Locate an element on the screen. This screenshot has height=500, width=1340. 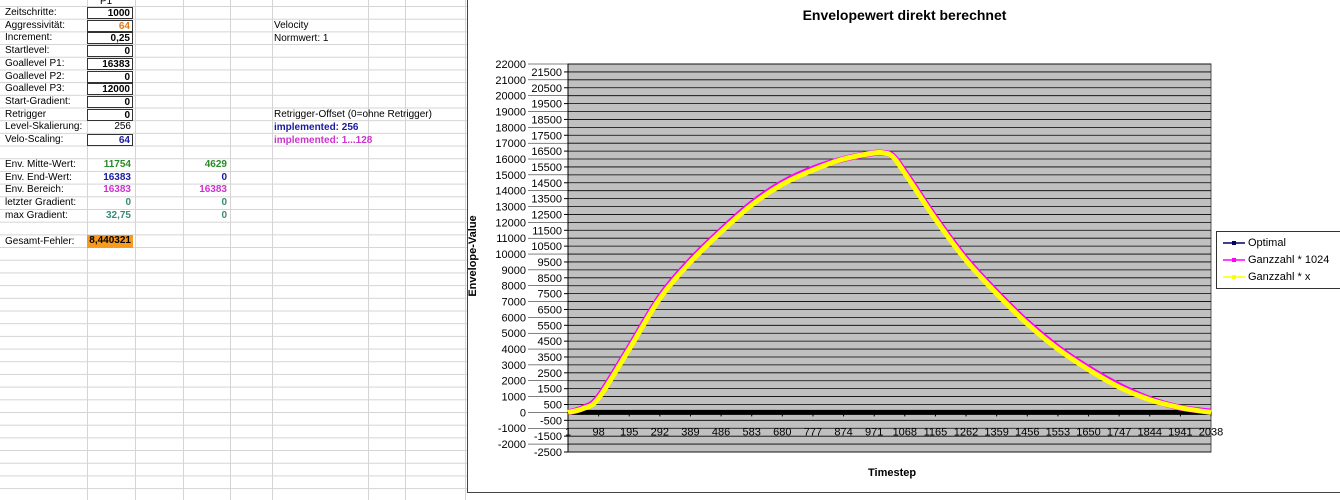
param-label: Zeitschritte: is located at coordinates (31, 12).